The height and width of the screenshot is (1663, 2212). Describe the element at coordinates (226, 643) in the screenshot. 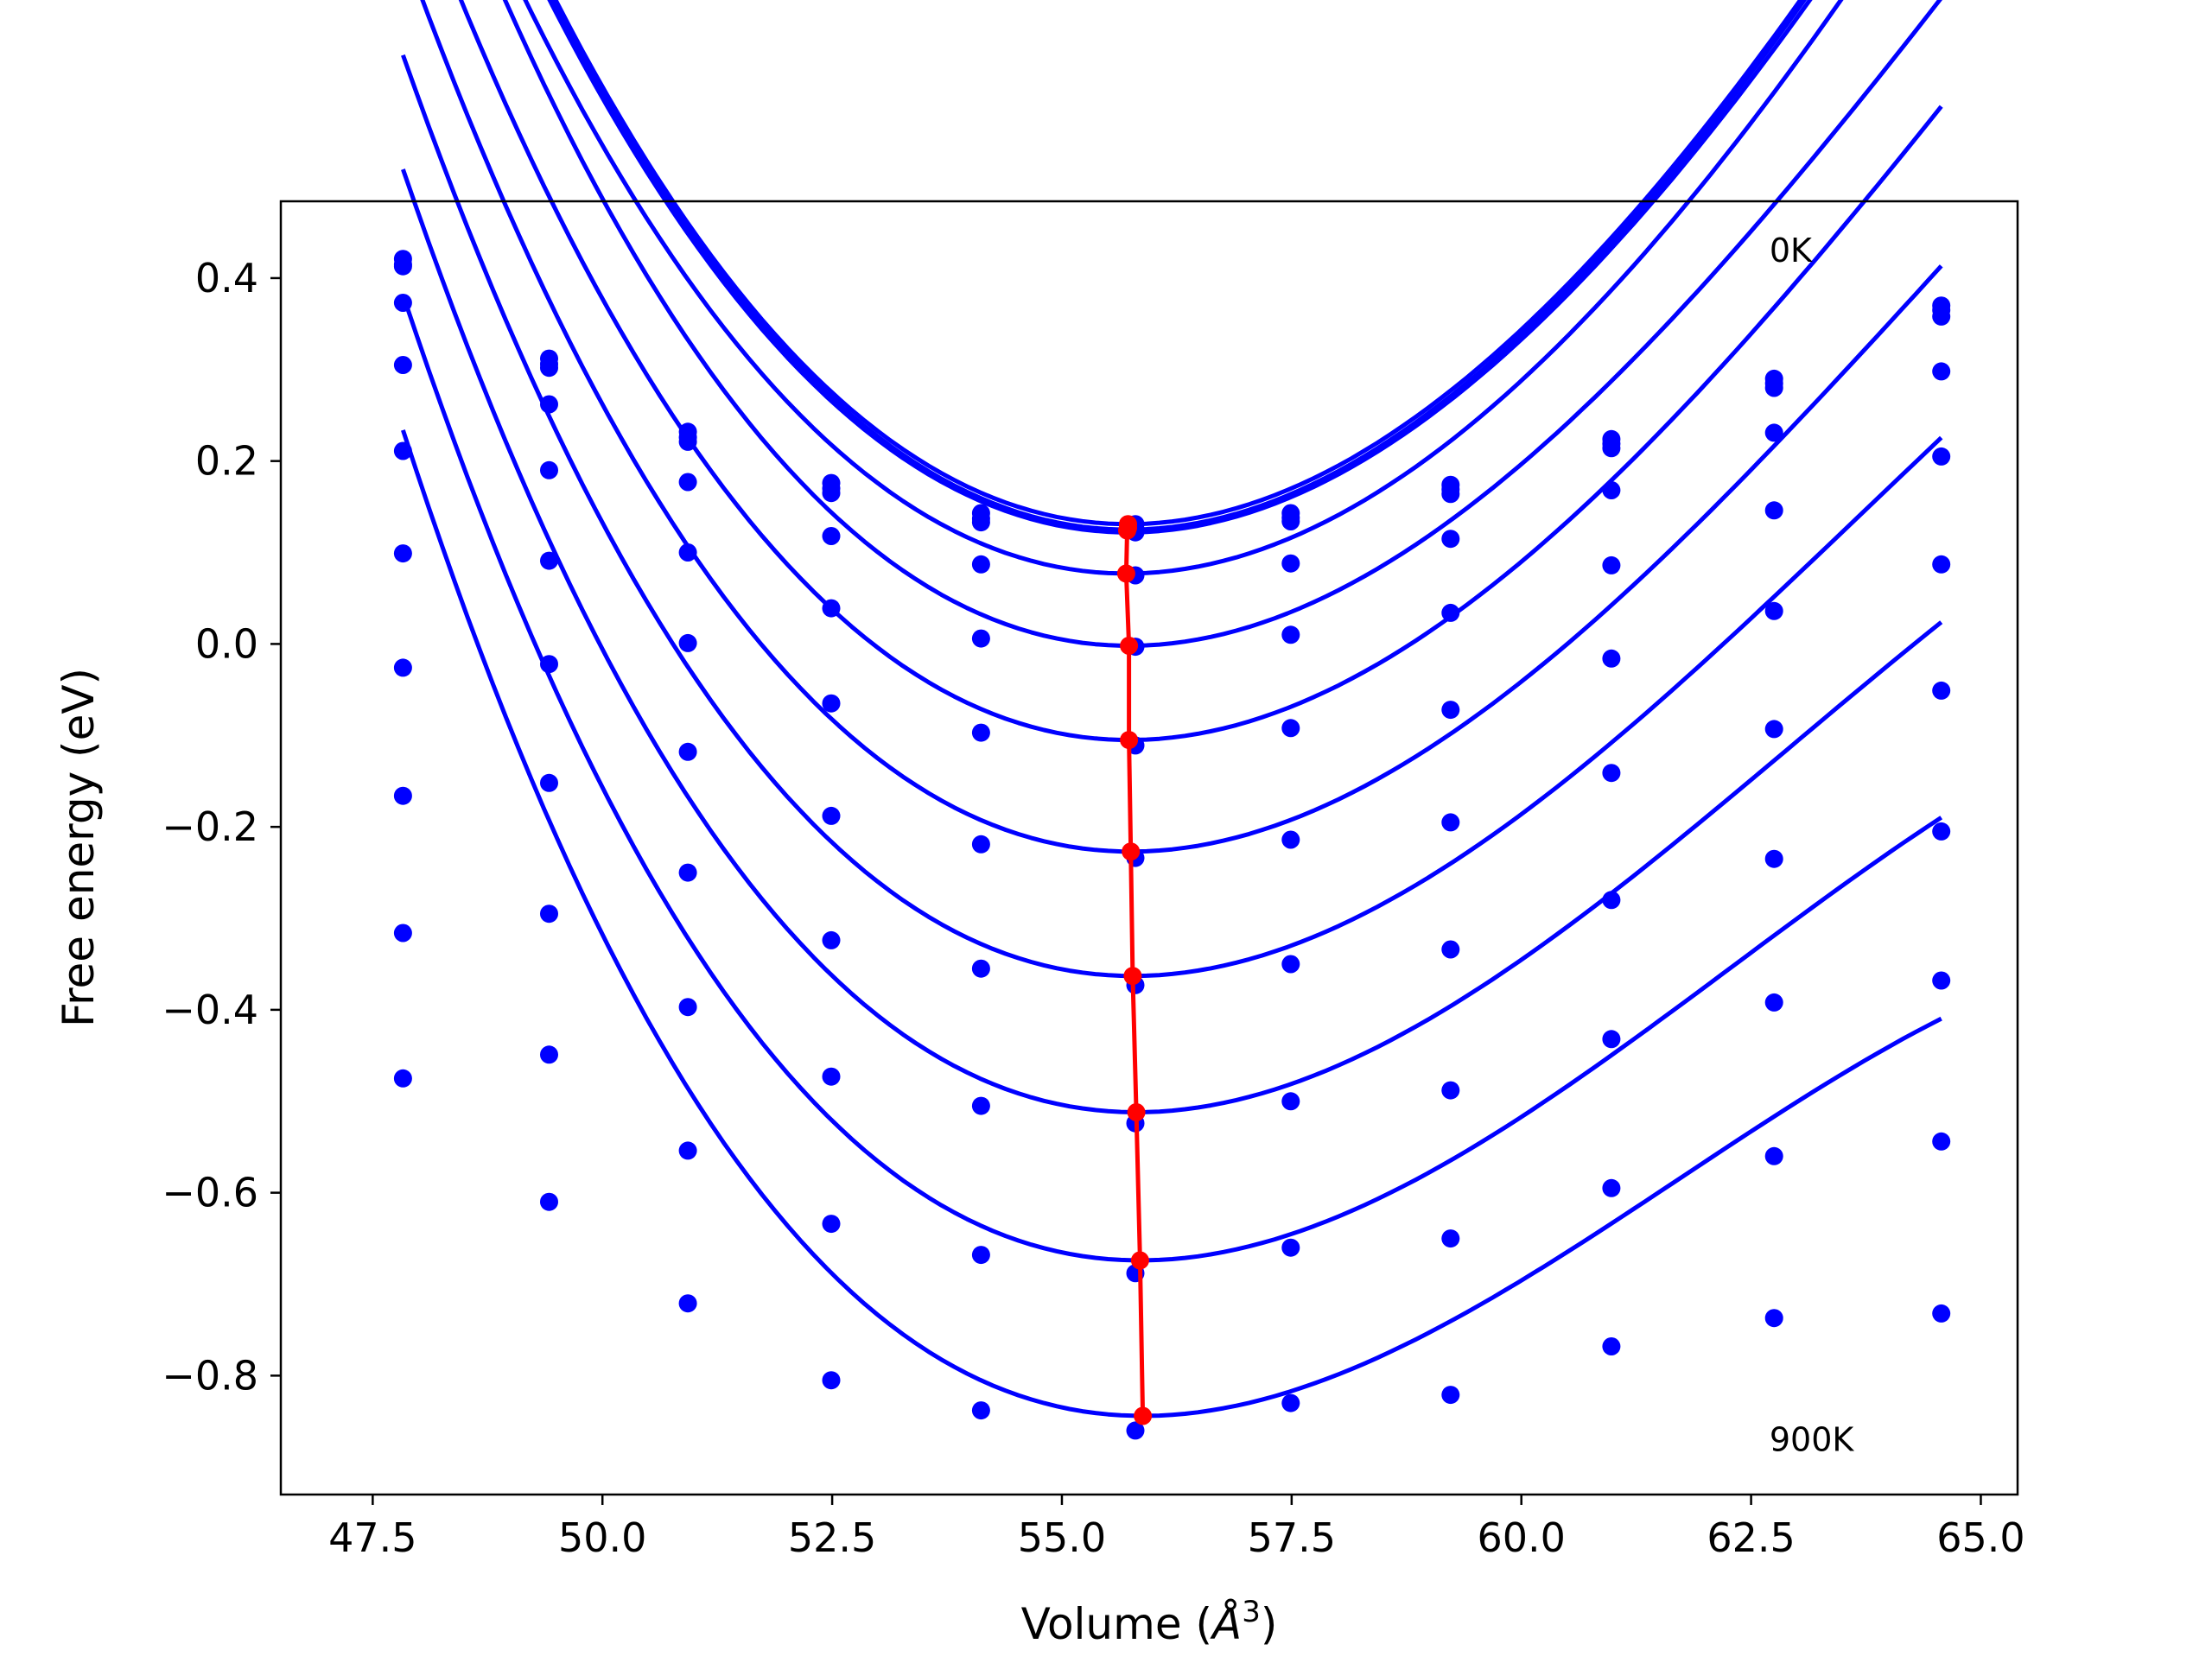

I see `y-tick-label: 0.0` at that location.